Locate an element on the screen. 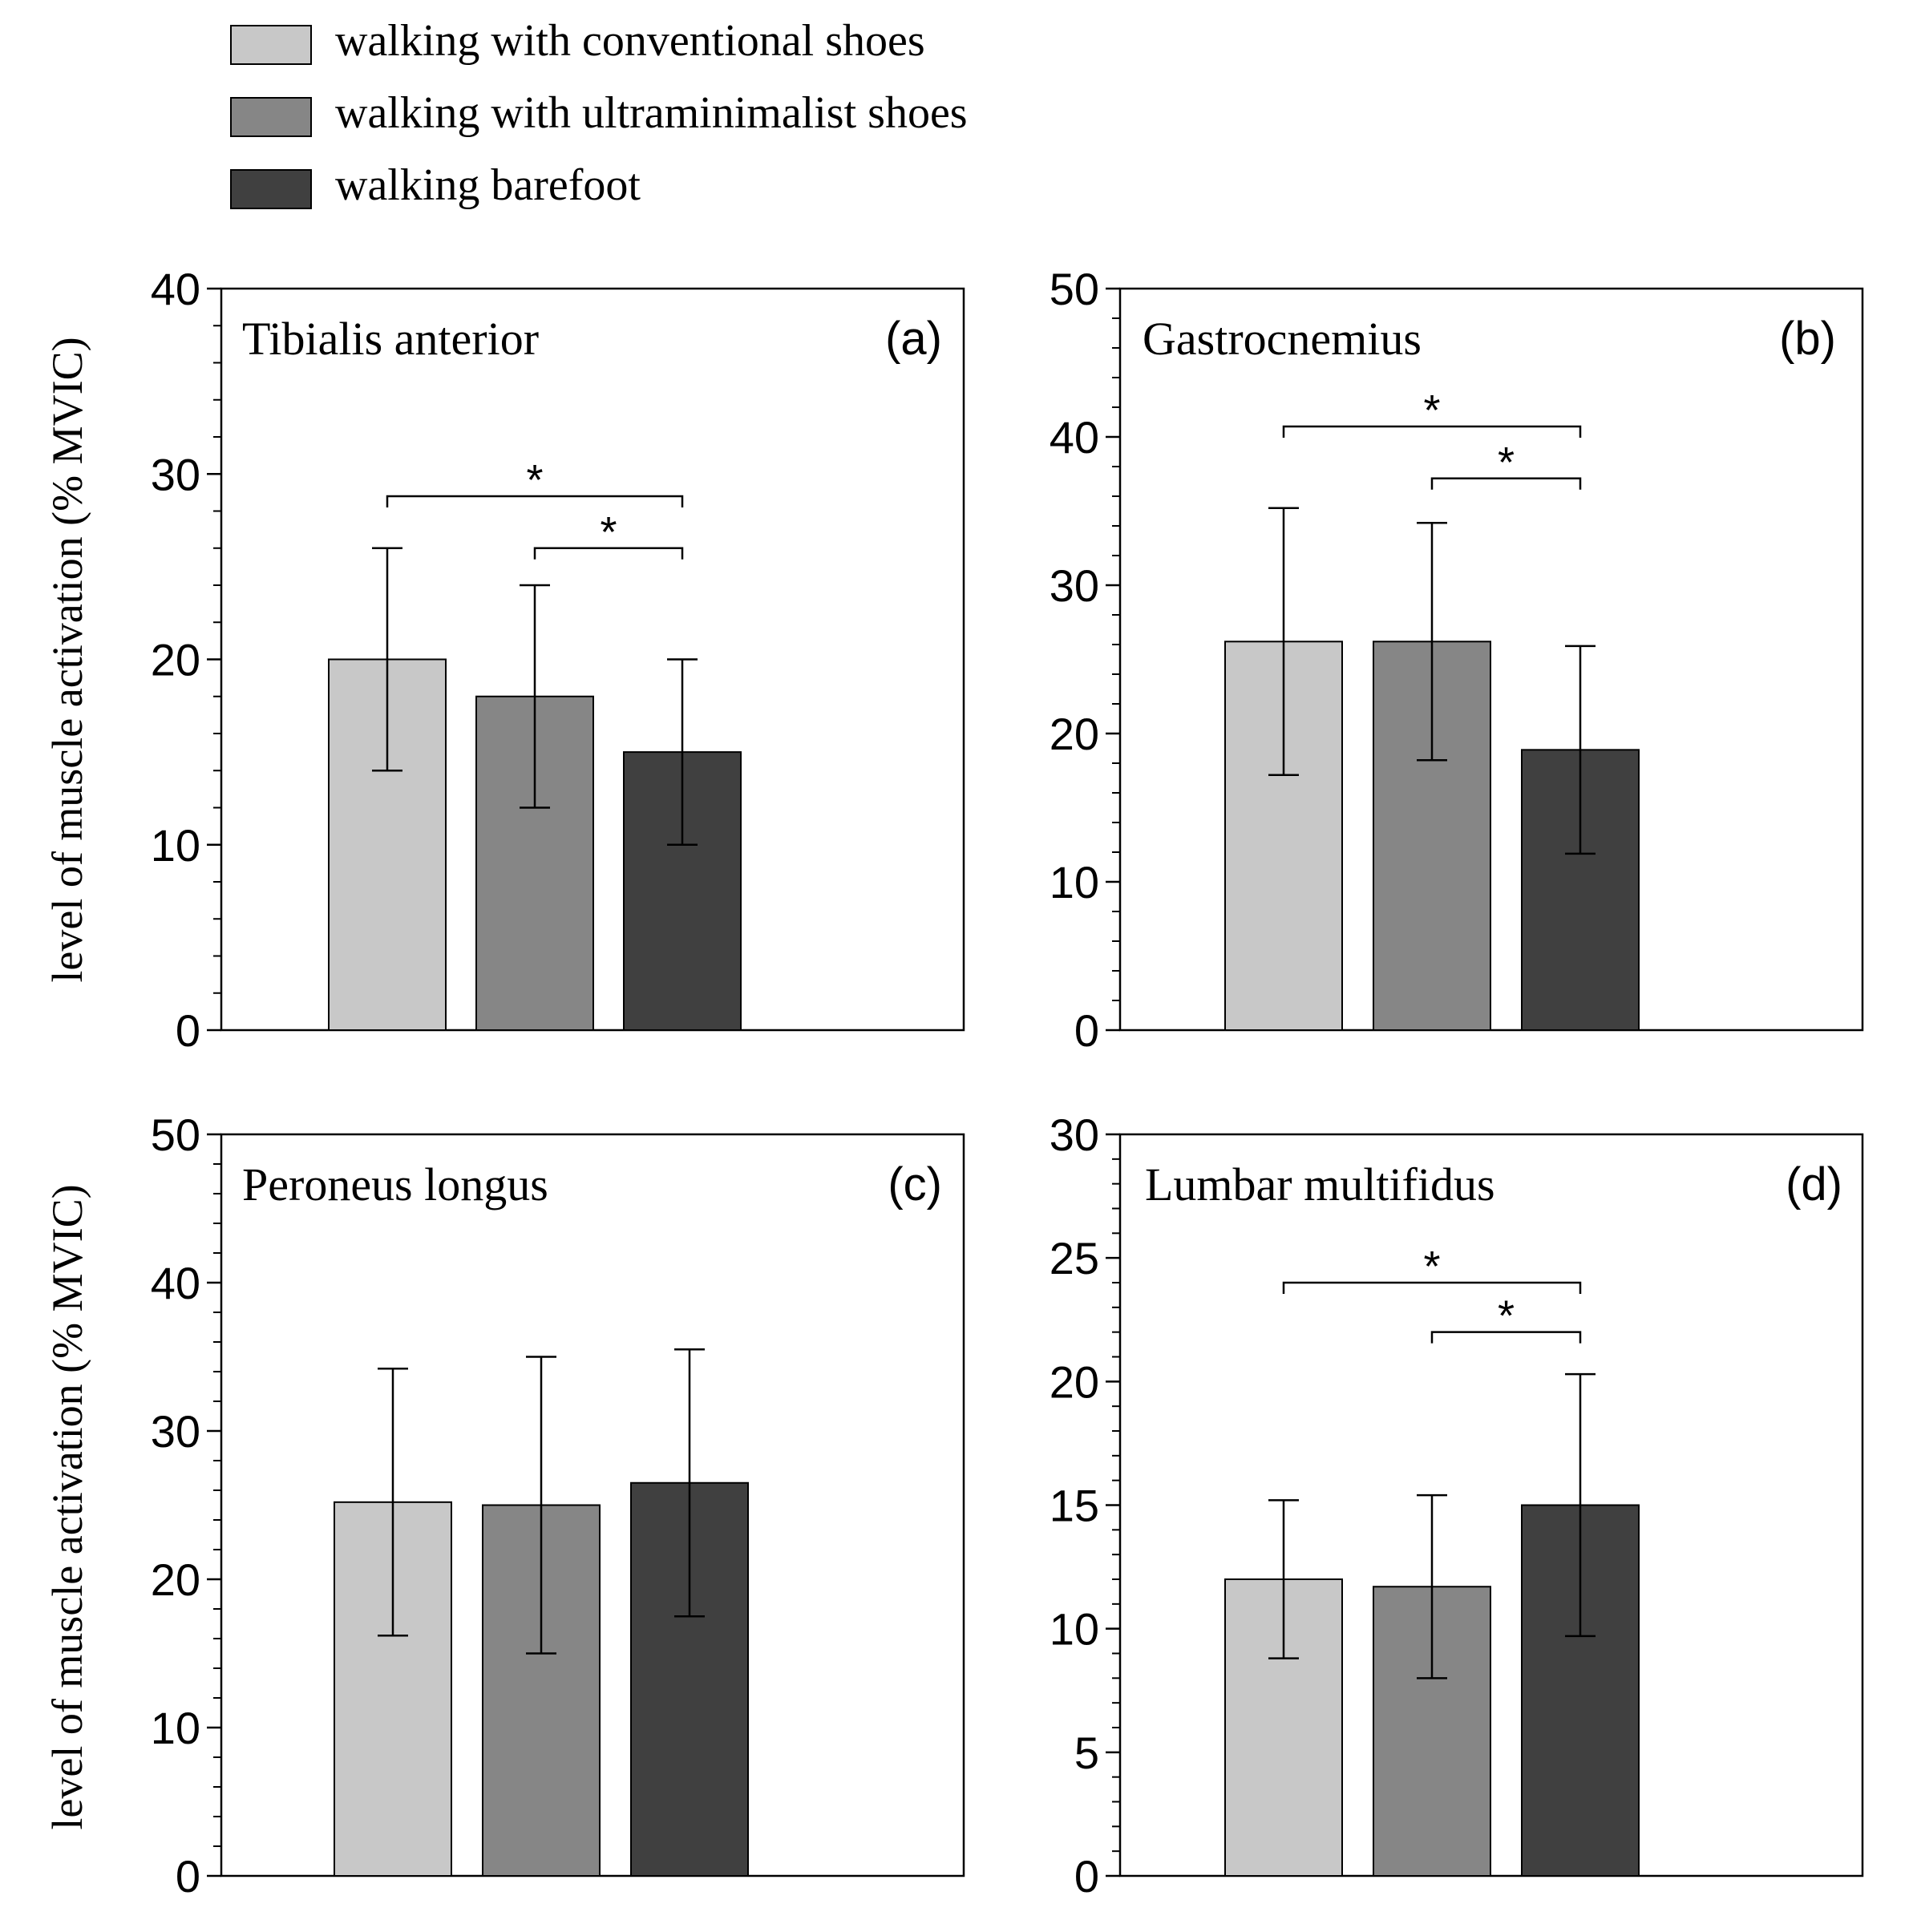 This screenshot has height=1932, width=1909. legend-item: walking with conventional shoes is located at coordinates (577, 41).